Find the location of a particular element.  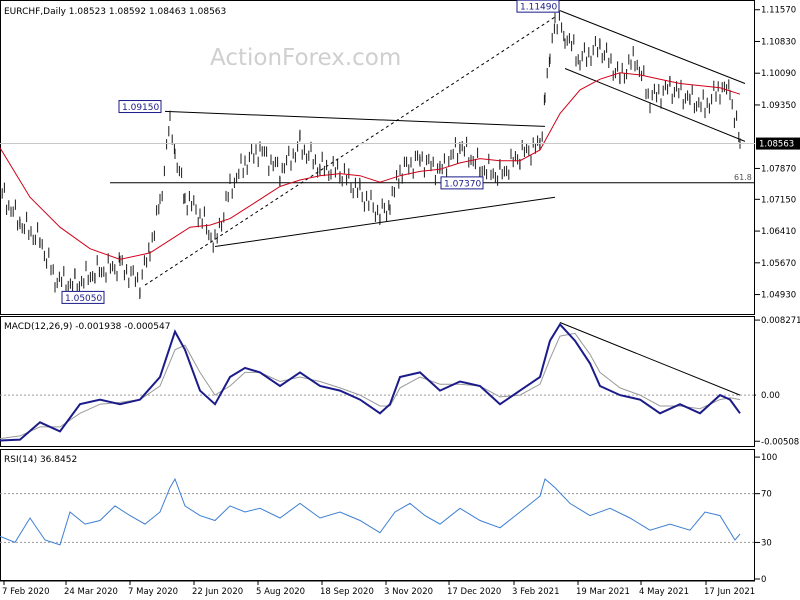

last-price-label: 1.08563 is located at coordinates (776, 145).